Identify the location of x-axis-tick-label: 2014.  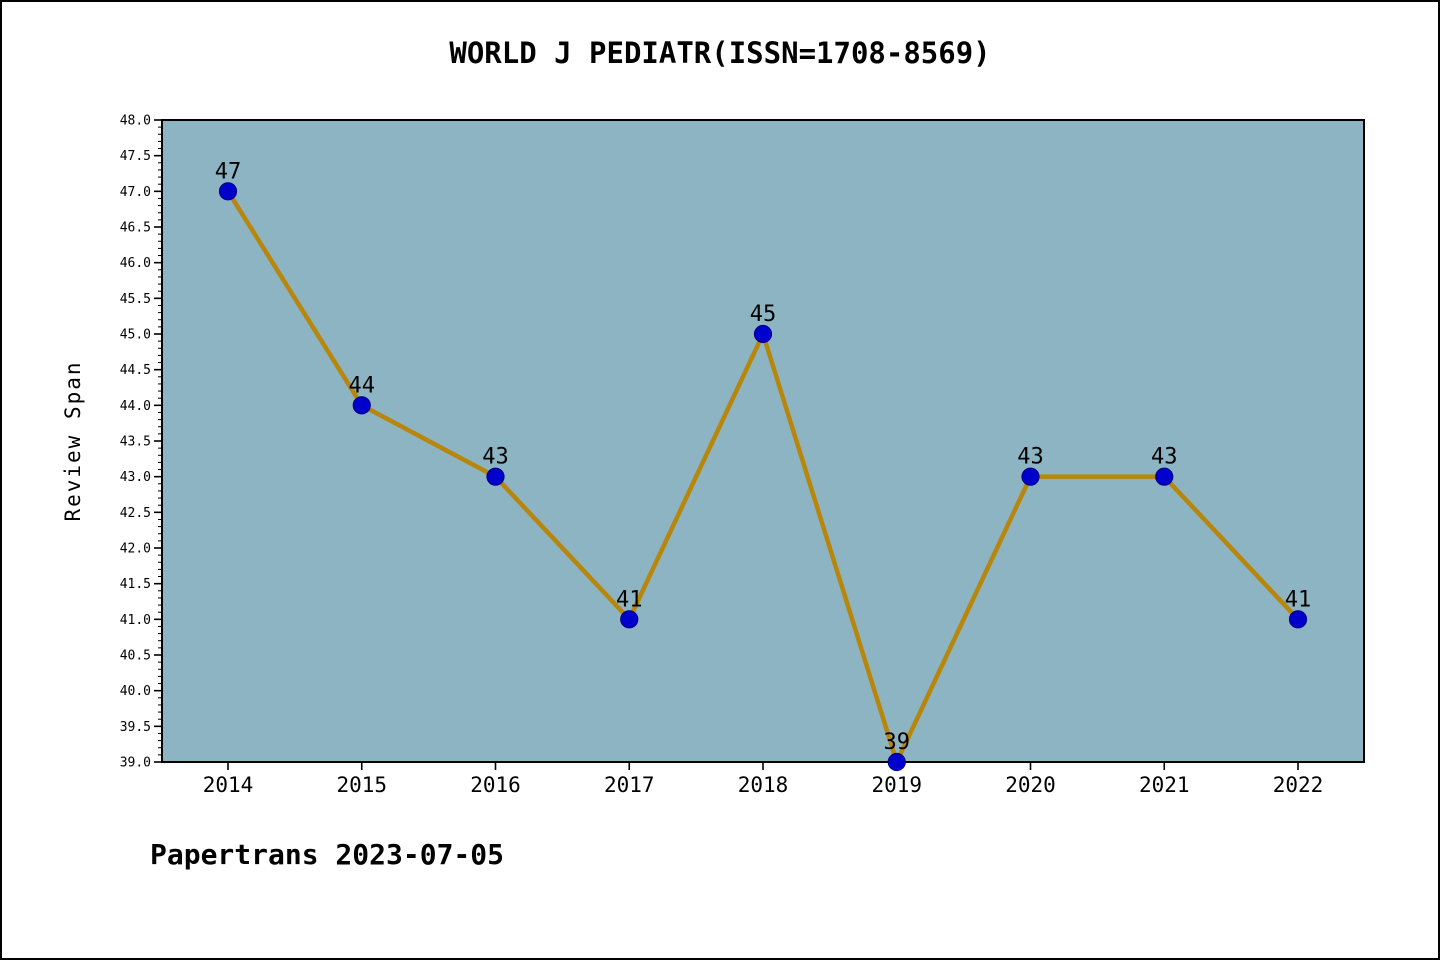
(228, 785).